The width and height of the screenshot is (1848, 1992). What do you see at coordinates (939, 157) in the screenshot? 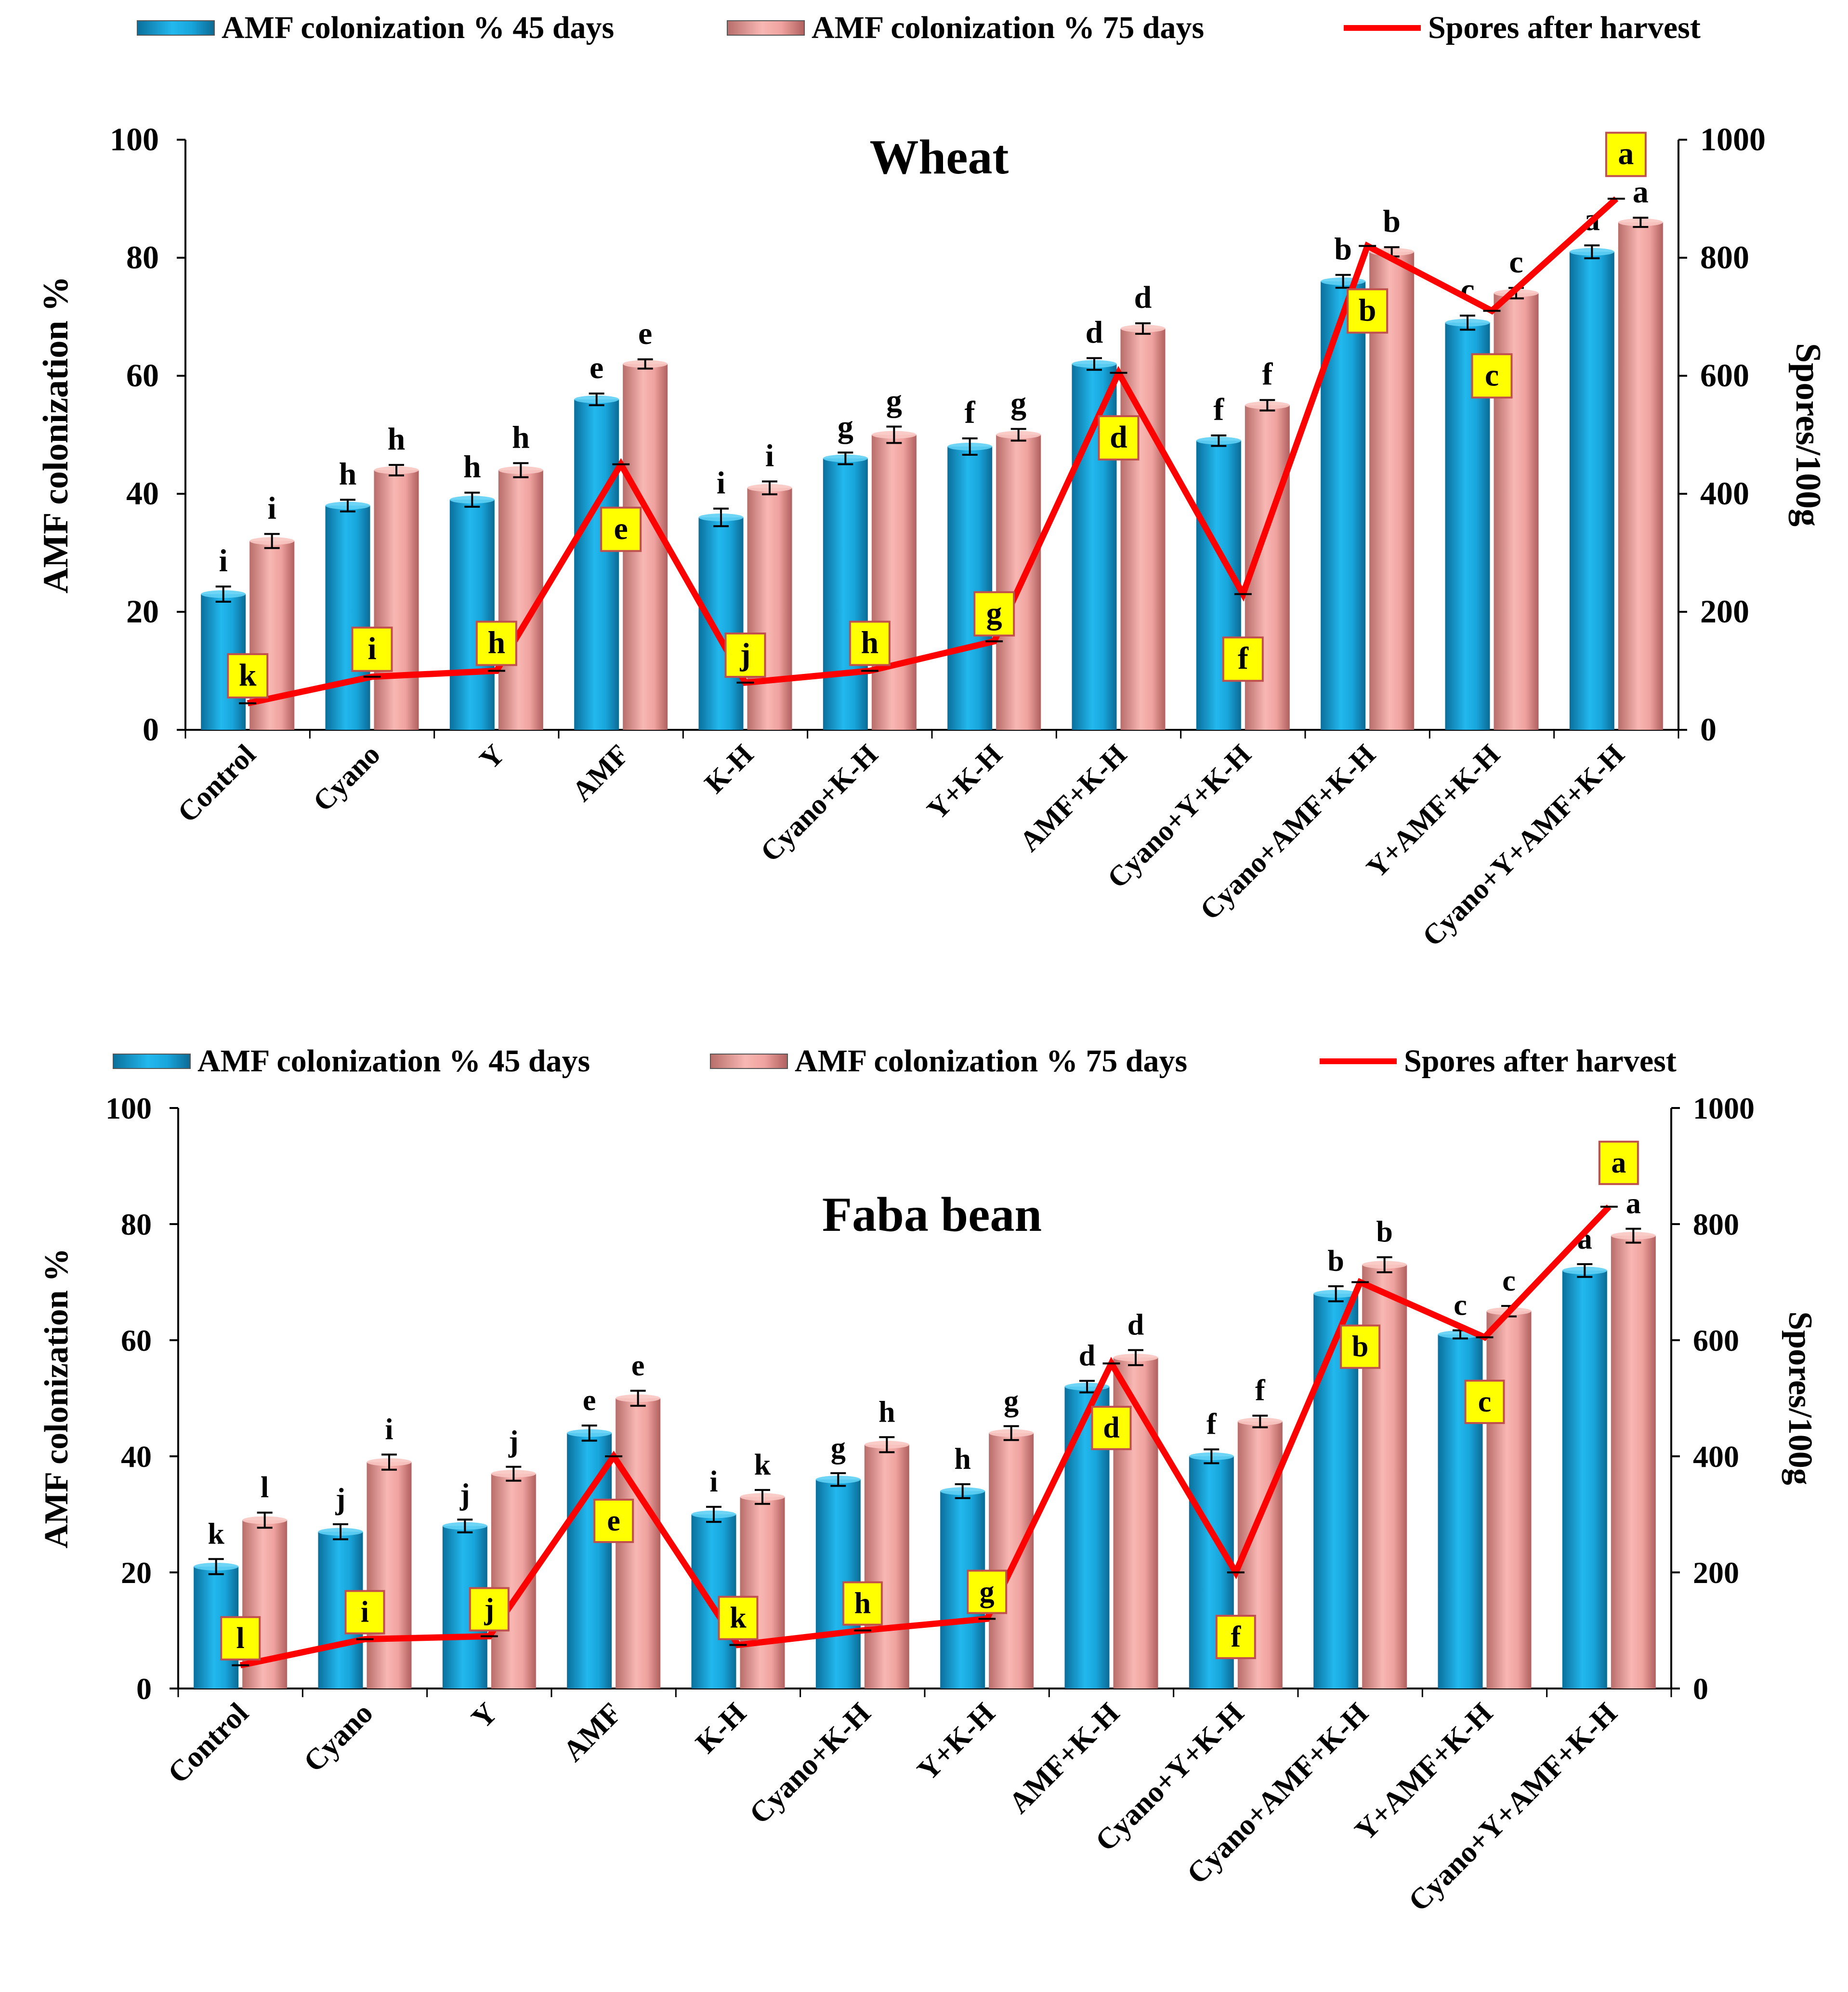
I see `chart-title: Wheat` at bounding box center [939, 157].